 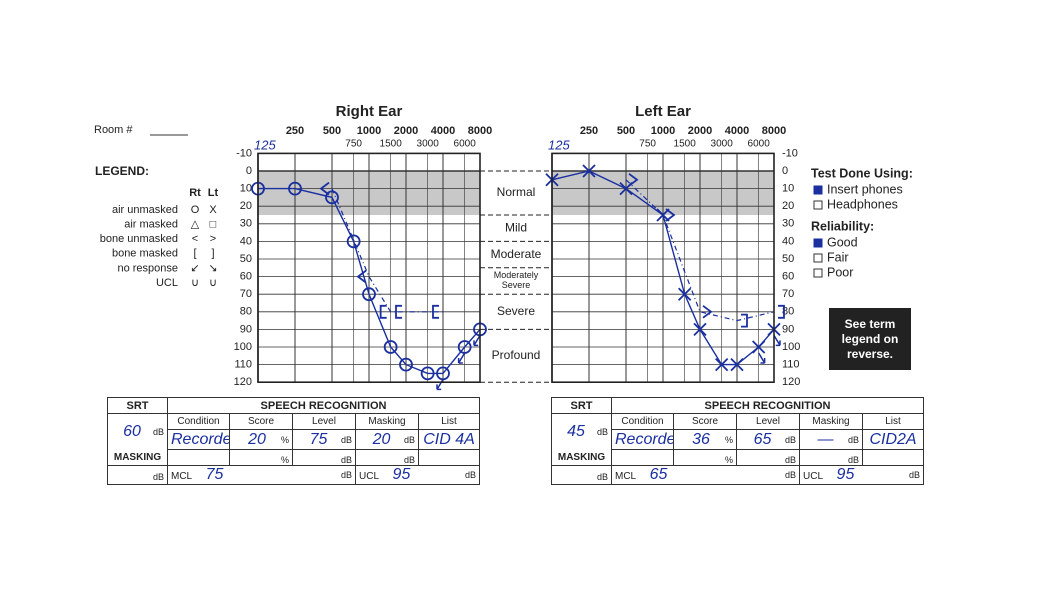 What do you see at coordinates (516, 275) in the screenshot?
I see `degree-label-line: Moderately` at bounding box center [516, 275].